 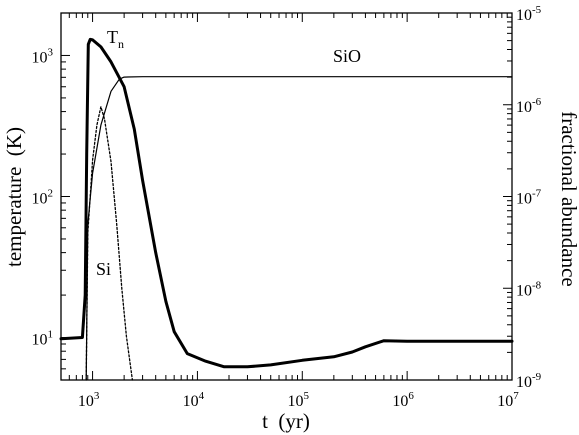 What do you see at coordinates (194, 400) in the screenshot?
I see `x-tick-label: 10⁴` at bounding box center [194, 400].